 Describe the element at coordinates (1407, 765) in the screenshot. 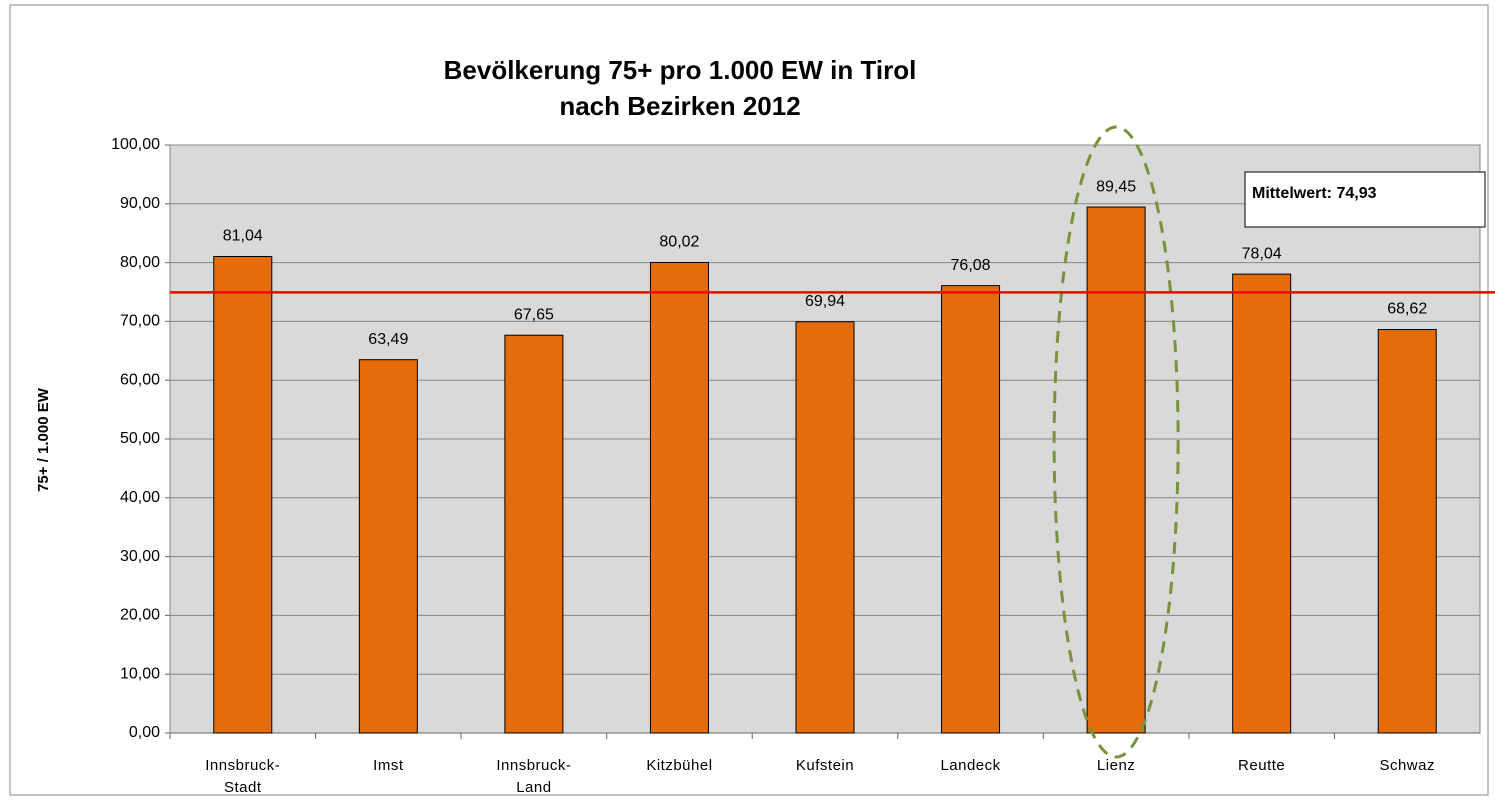

I see `x-tick-label: Schwaz` at that location.